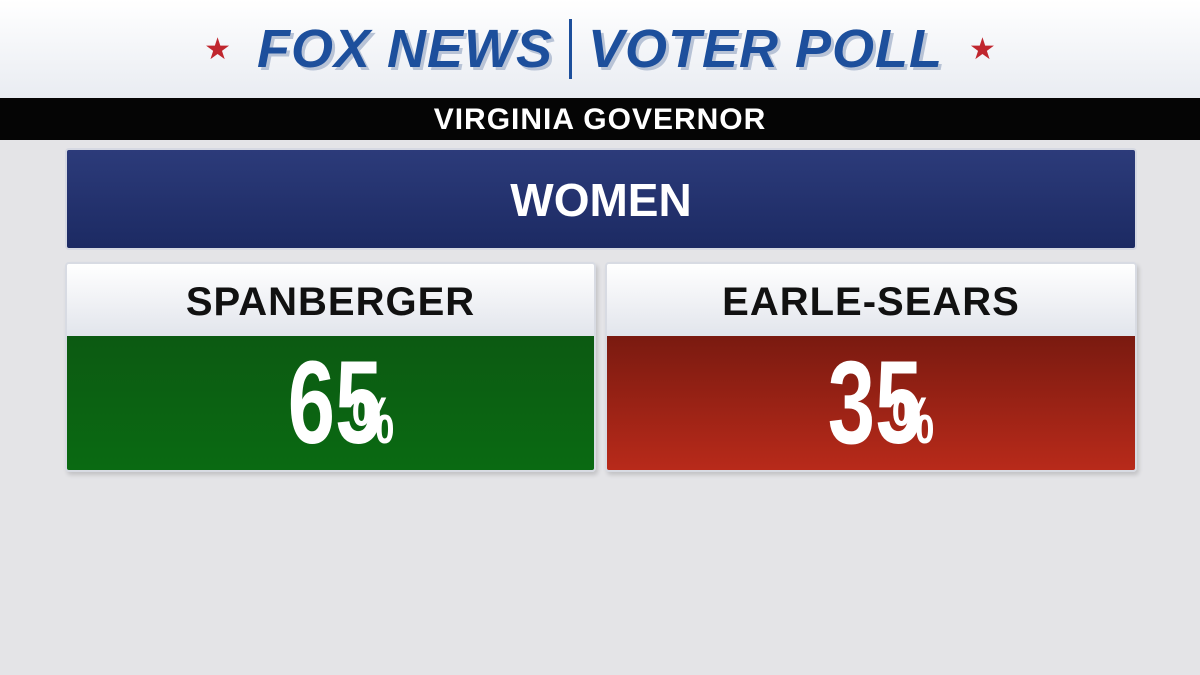 This screenshot has width=1200, height=675. What do you see at coordinates (871, 300) in the screenshot?
I see `candidate-name: EARLE-SEARS` at bounding box center [871, 300].